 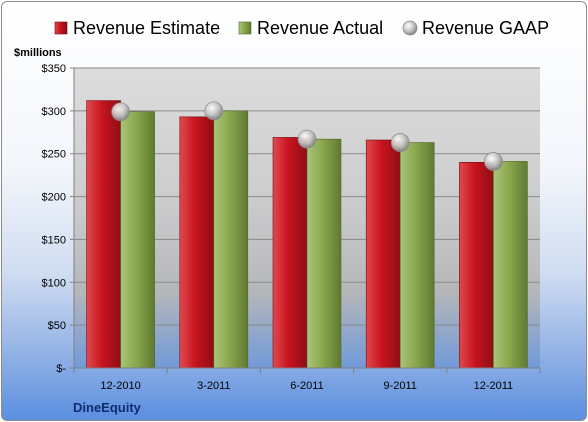 I want to click on legend-label-revenue-gaap: Revenue GAAP, so click(x=485, y=28).